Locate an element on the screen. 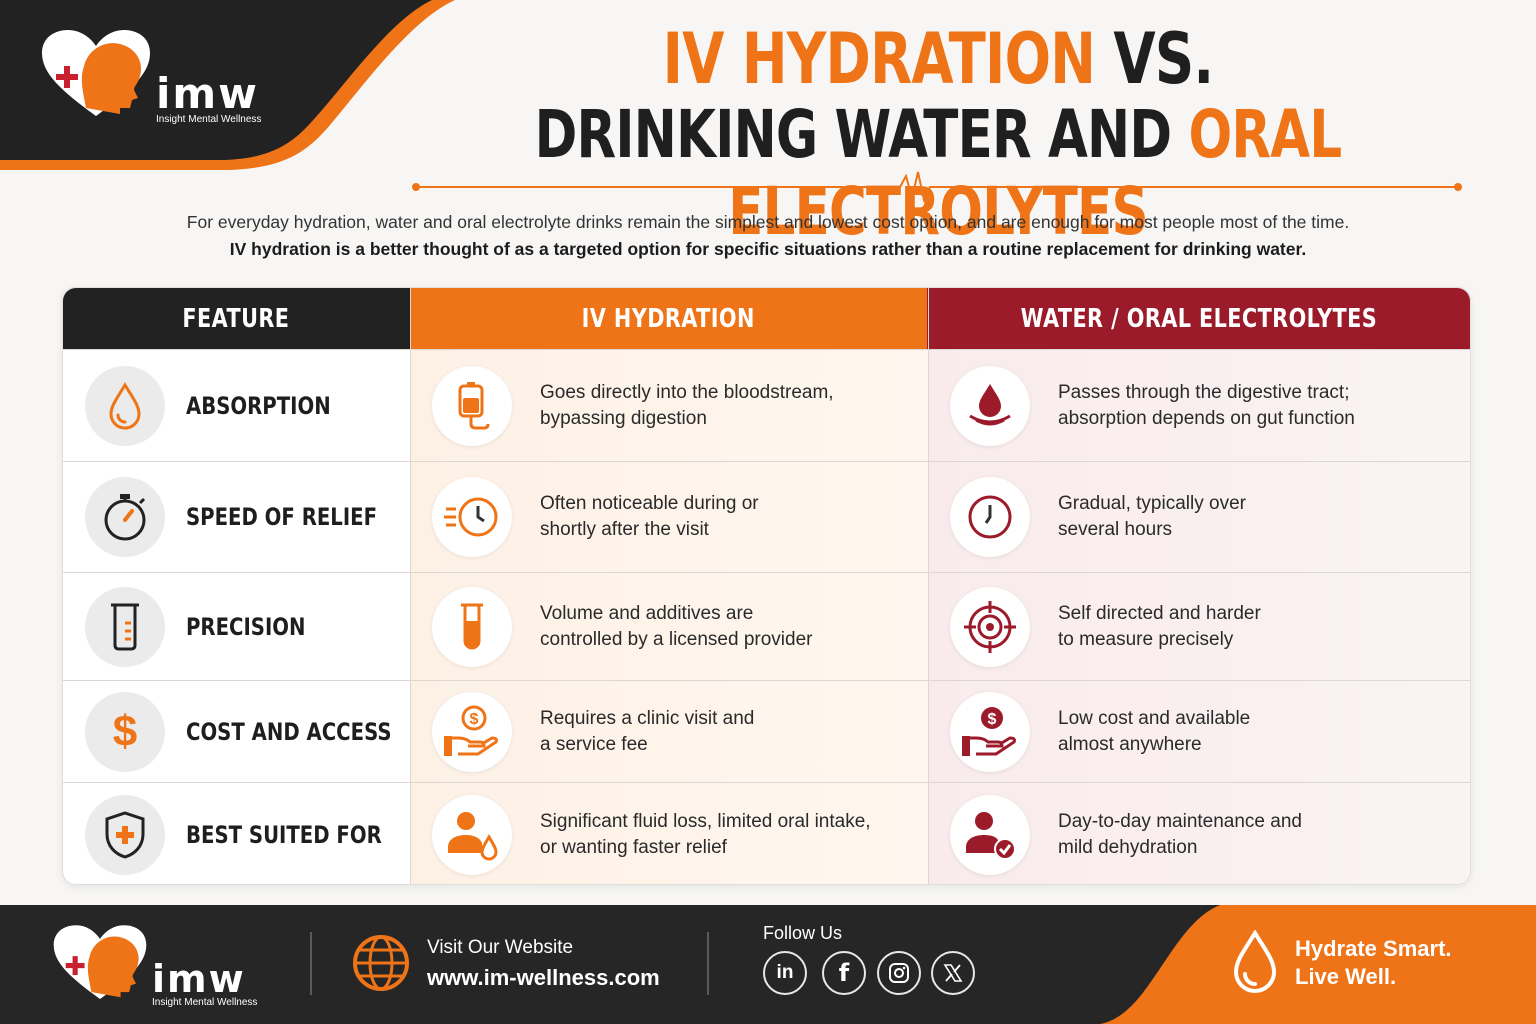  brand-logo: imw Insight Mental Wellness is located at coordinates (150, 76).